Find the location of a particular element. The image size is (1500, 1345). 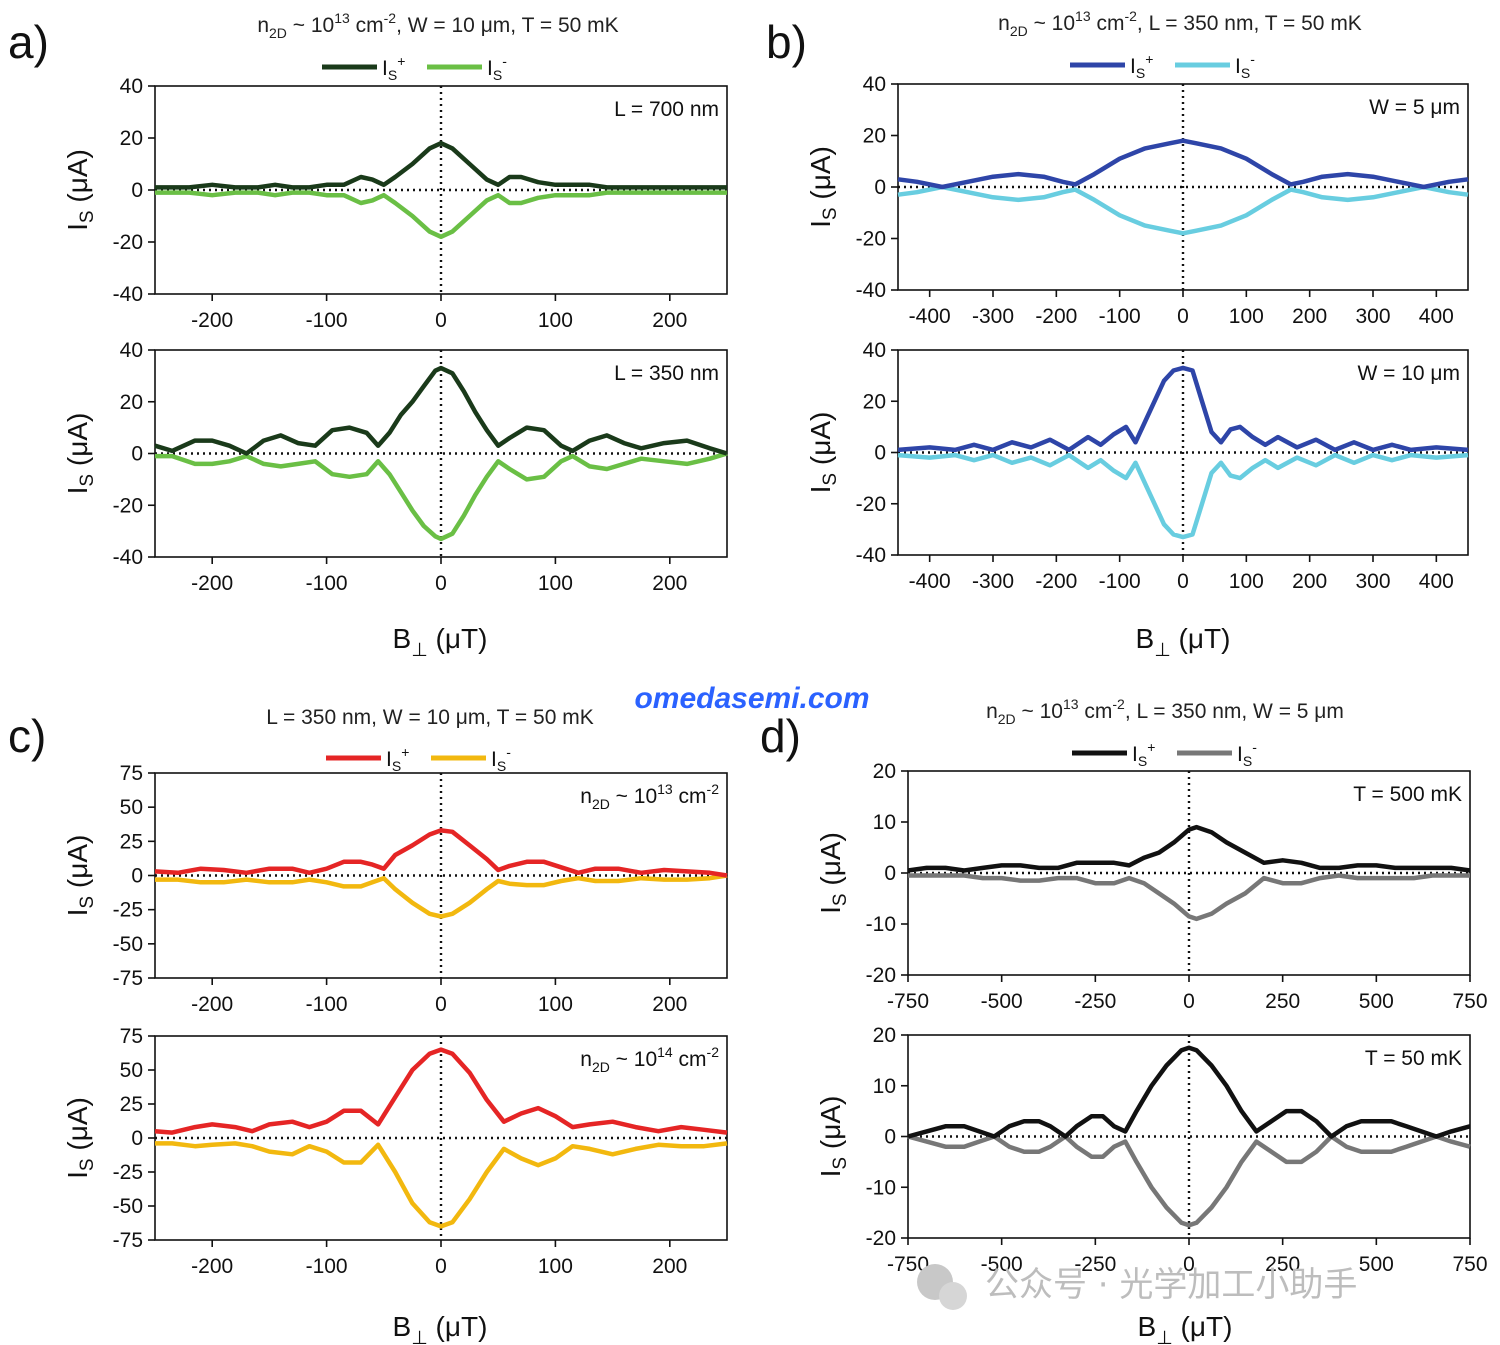

panel-d-legend: IS+ IS- is located at coordinates (1164, 754).